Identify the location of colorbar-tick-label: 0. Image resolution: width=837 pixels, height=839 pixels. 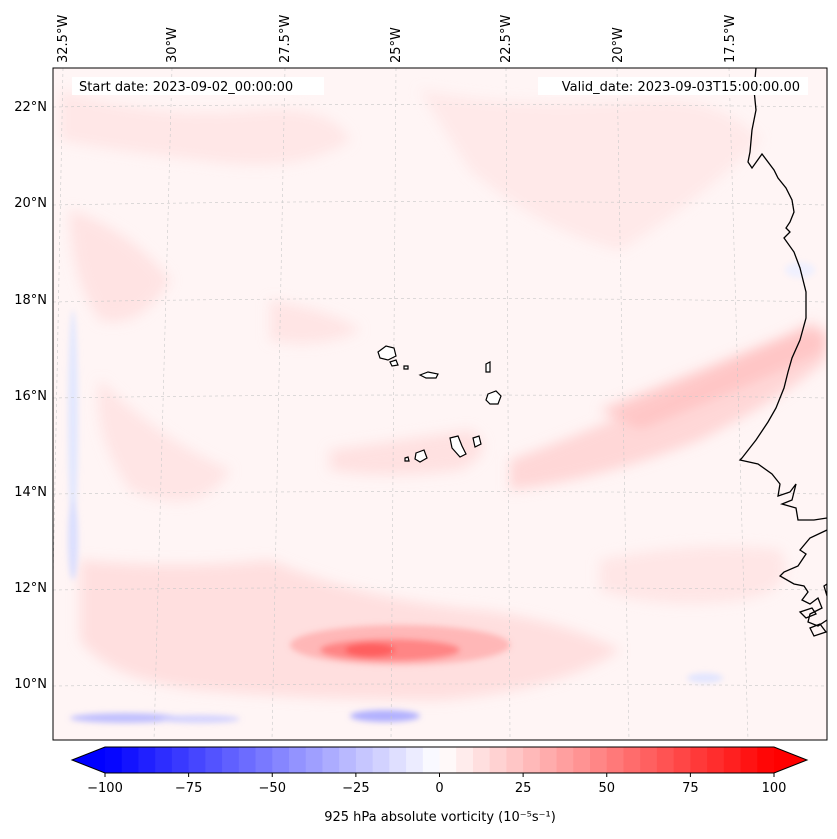
(439, 788).